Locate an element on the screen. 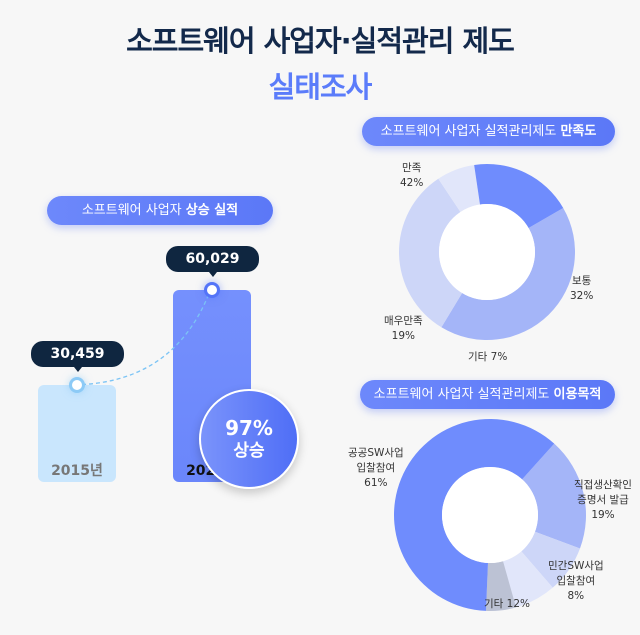 The height and width of the screenshot is (635, 640). value-callout-2025: 60,029 is located at coordinates (212, 261).